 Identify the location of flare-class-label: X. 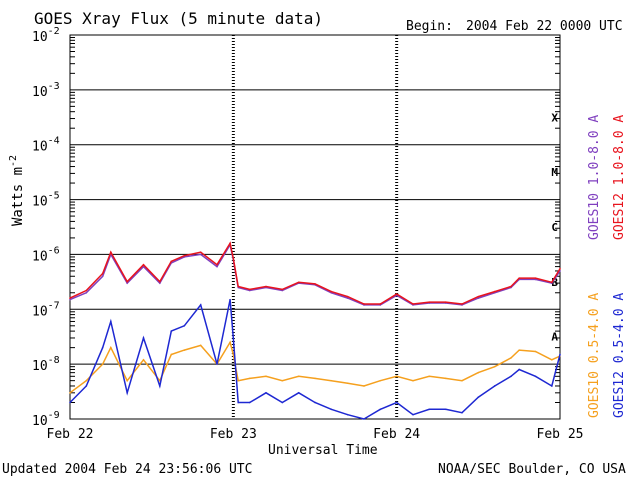
(554, 117).